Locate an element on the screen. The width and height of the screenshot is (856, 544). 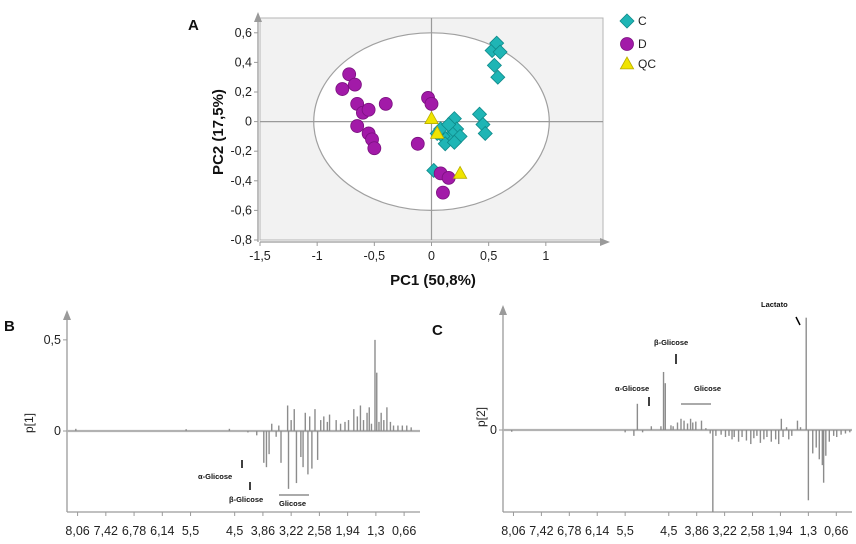
legend: C D QC is located at coordinates (637, 42).